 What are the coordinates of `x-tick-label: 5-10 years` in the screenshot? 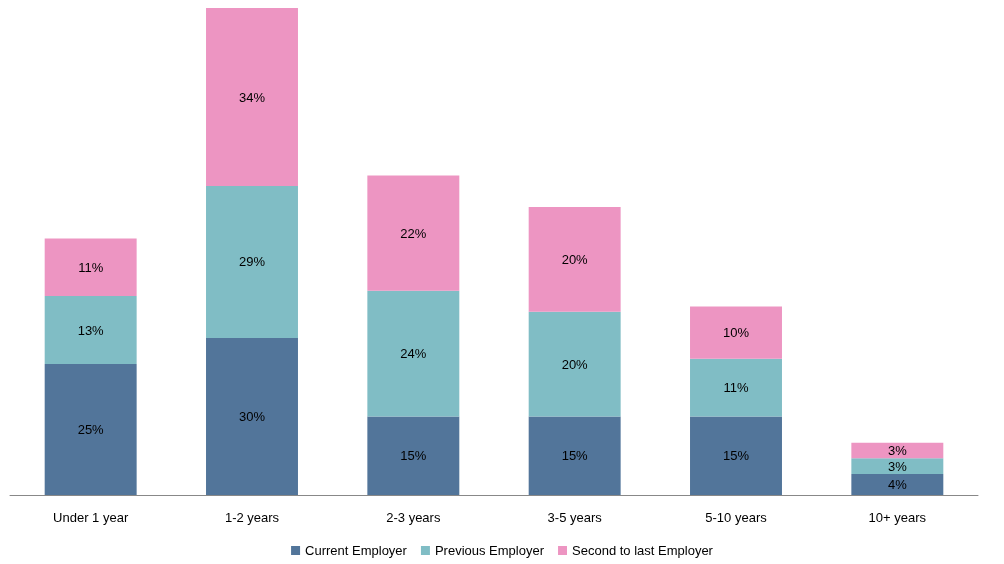 It's located at (736, 517).